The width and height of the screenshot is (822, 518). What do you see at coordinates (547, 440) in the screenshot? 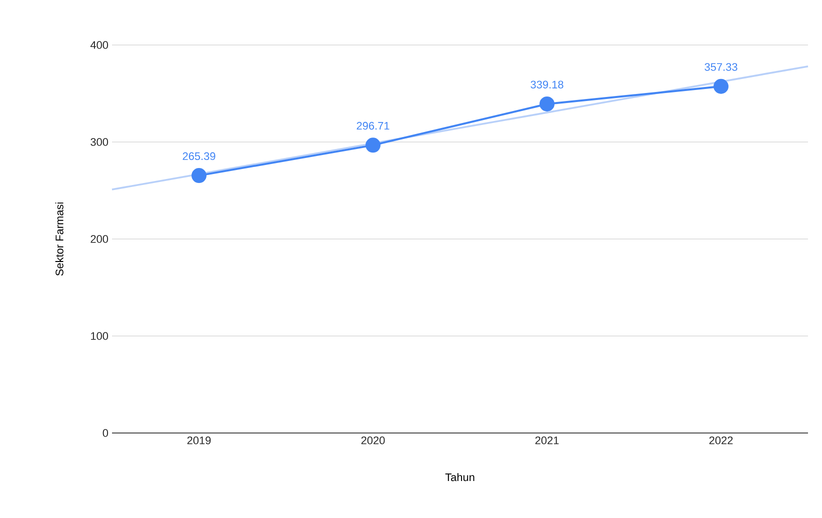
I see `x-tick-label: 2021` at bounding box center [547, 440].